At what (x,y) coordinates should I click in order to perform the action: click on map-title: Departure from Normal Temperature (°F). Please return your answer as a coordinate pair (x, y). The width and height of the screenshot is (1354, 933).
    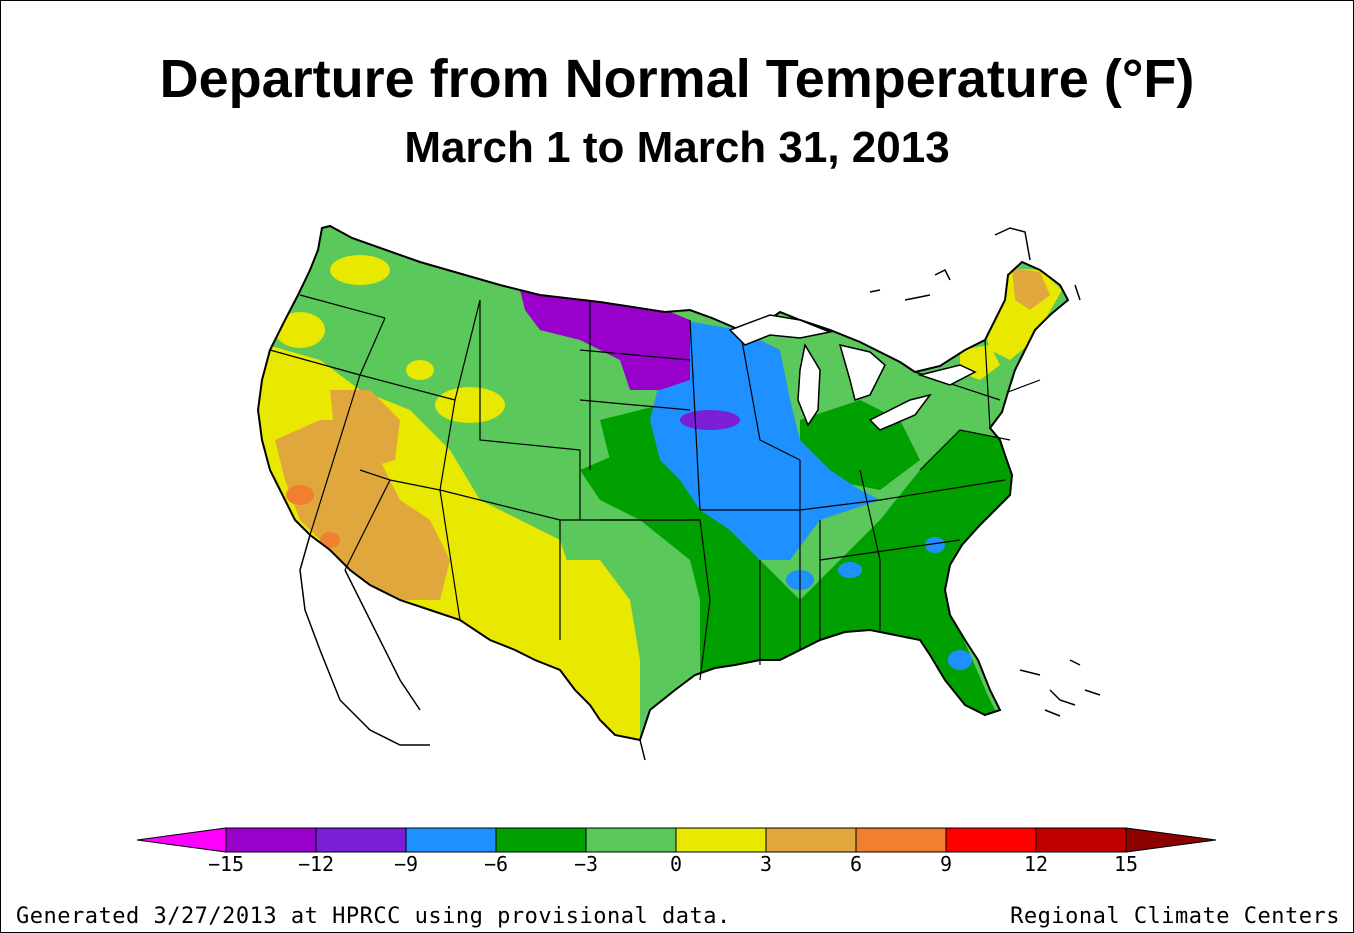
    Looking at the image, I should click on (677, 79).